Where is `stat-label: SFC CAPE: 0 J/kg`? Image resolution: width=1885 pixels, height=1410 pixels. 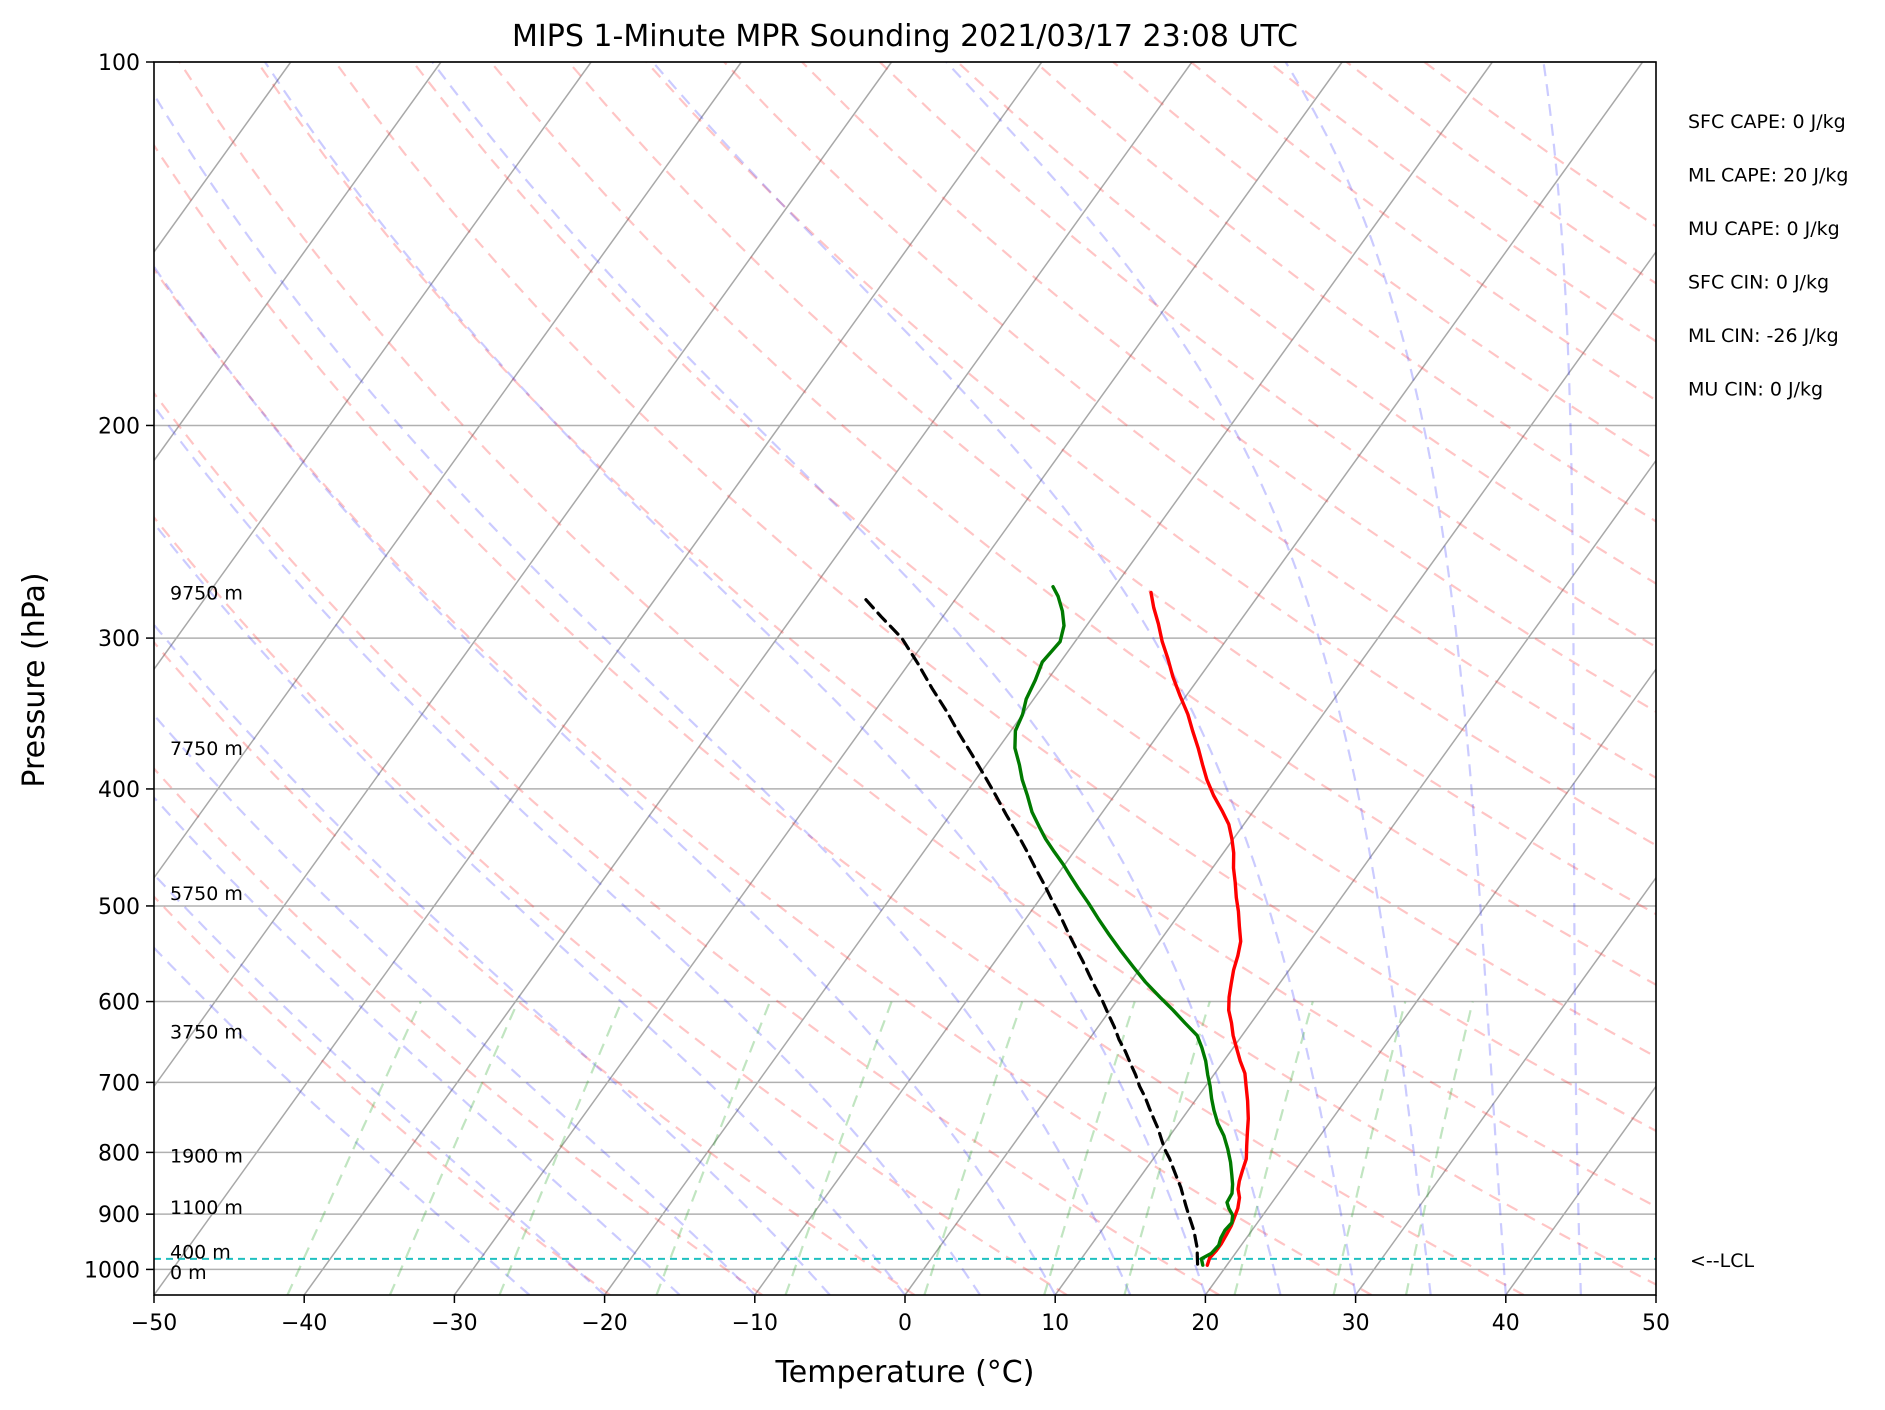 stat-label: SFC CAPE: 0 J/kg is located at coordinates (1767, 122).